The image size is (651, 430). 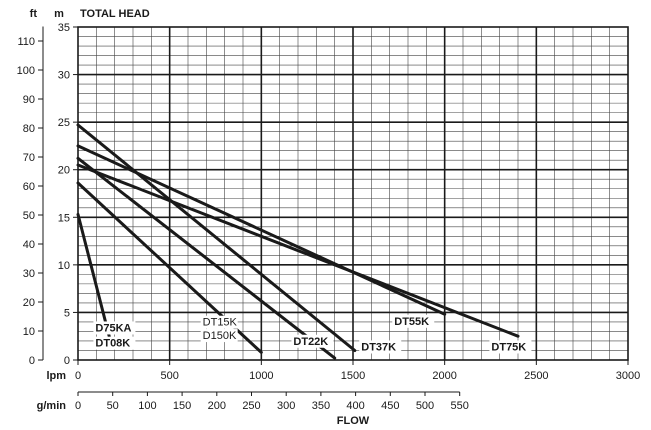 What do you see at coordinates (93, 275) in the screenshot?
I see `series-curve` at bounding box center [93, 275].